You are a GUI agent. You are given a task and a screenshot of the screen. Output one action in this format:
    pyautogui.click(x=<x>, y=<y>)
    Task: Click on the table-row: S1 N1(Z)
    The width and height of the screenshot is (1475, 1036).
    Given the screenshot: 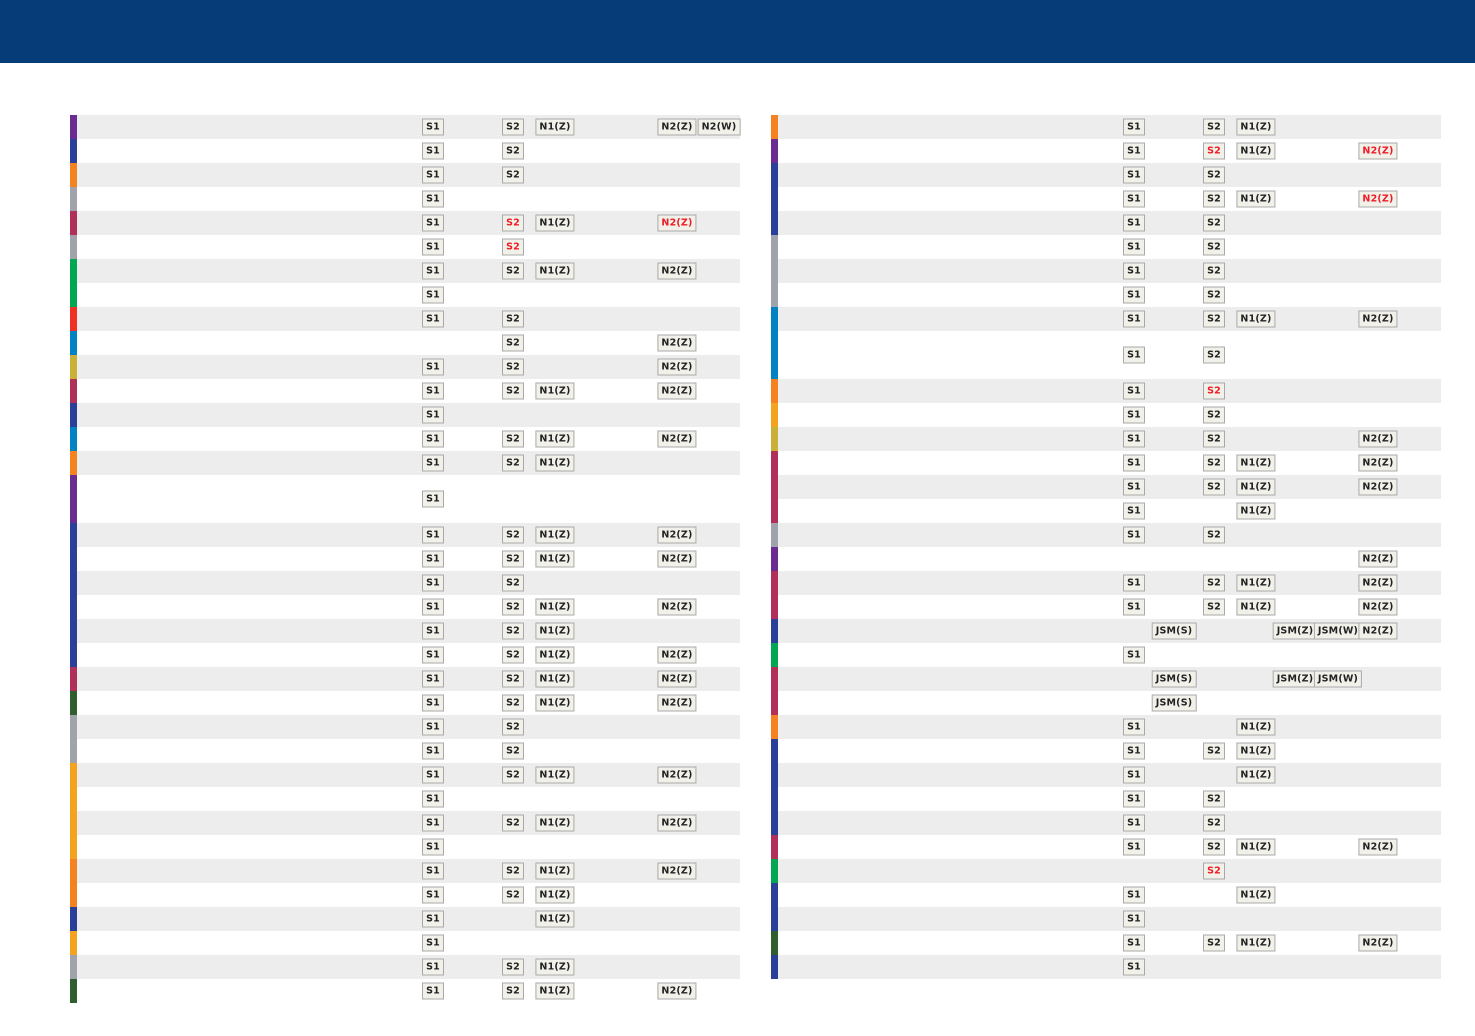 What is the action you would take?
    pyautogui.click(x=405, y=919)
    